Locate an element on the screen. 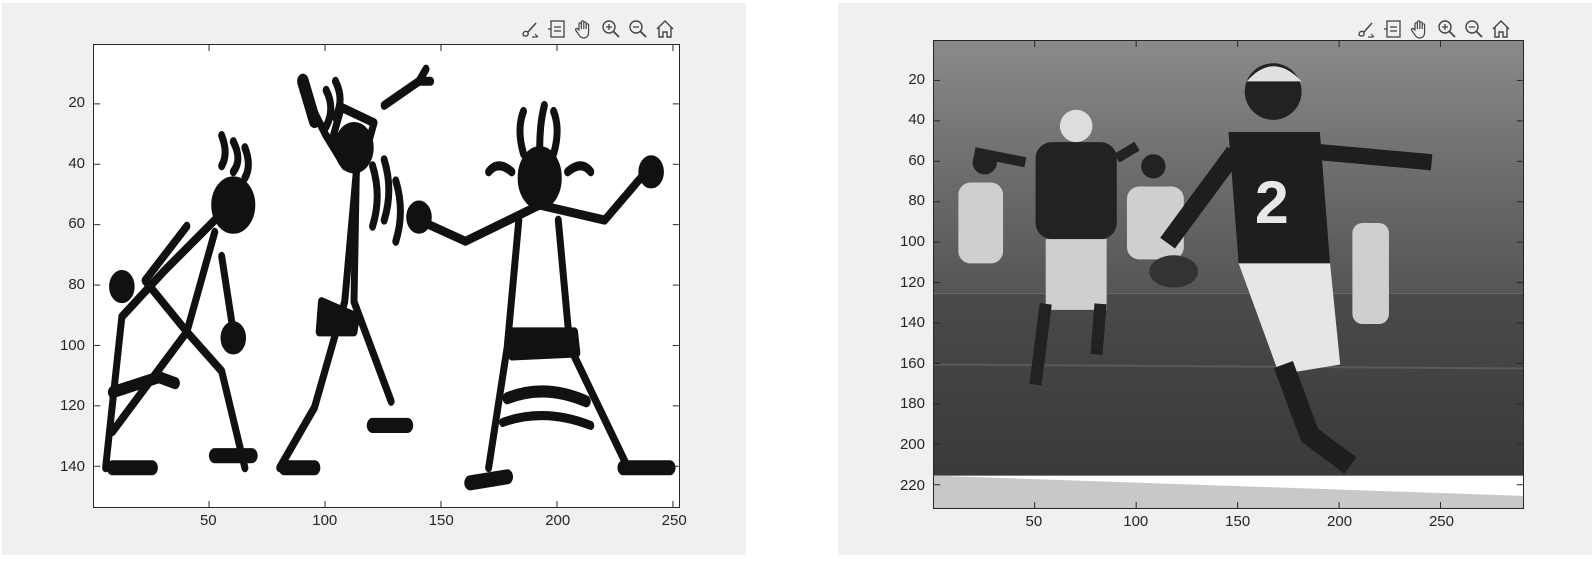  svg-text: 2 is located at coordinates (1272, 202).